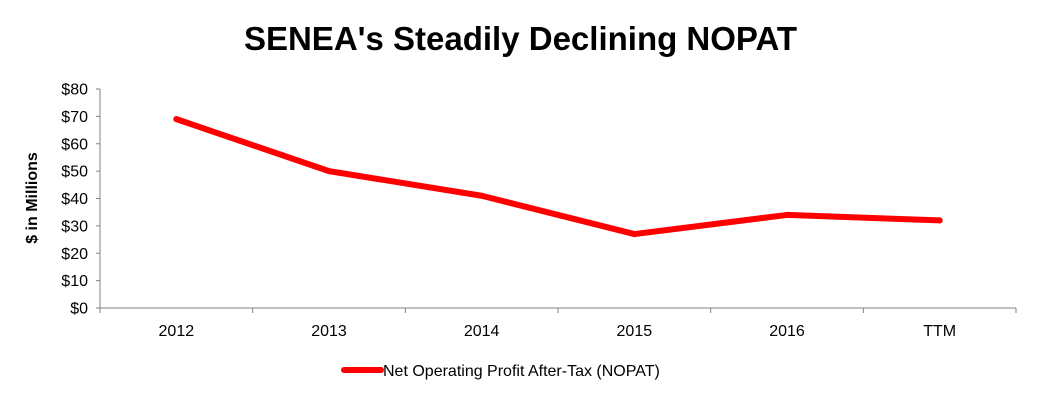  I want to click on y-tick-label: $50, so click(74, 172).